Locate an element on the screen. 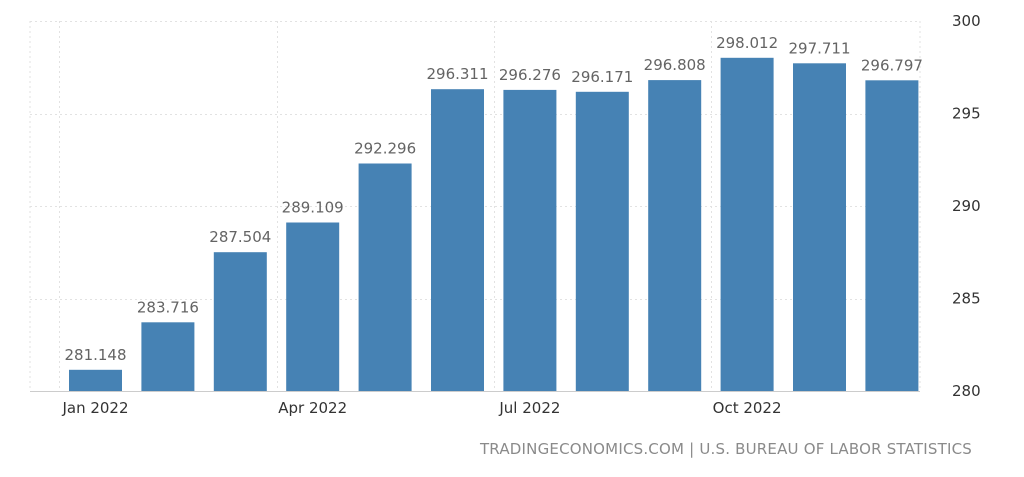  y-axis: 280 285 290 295 300 is located at coordinates (966, 206).